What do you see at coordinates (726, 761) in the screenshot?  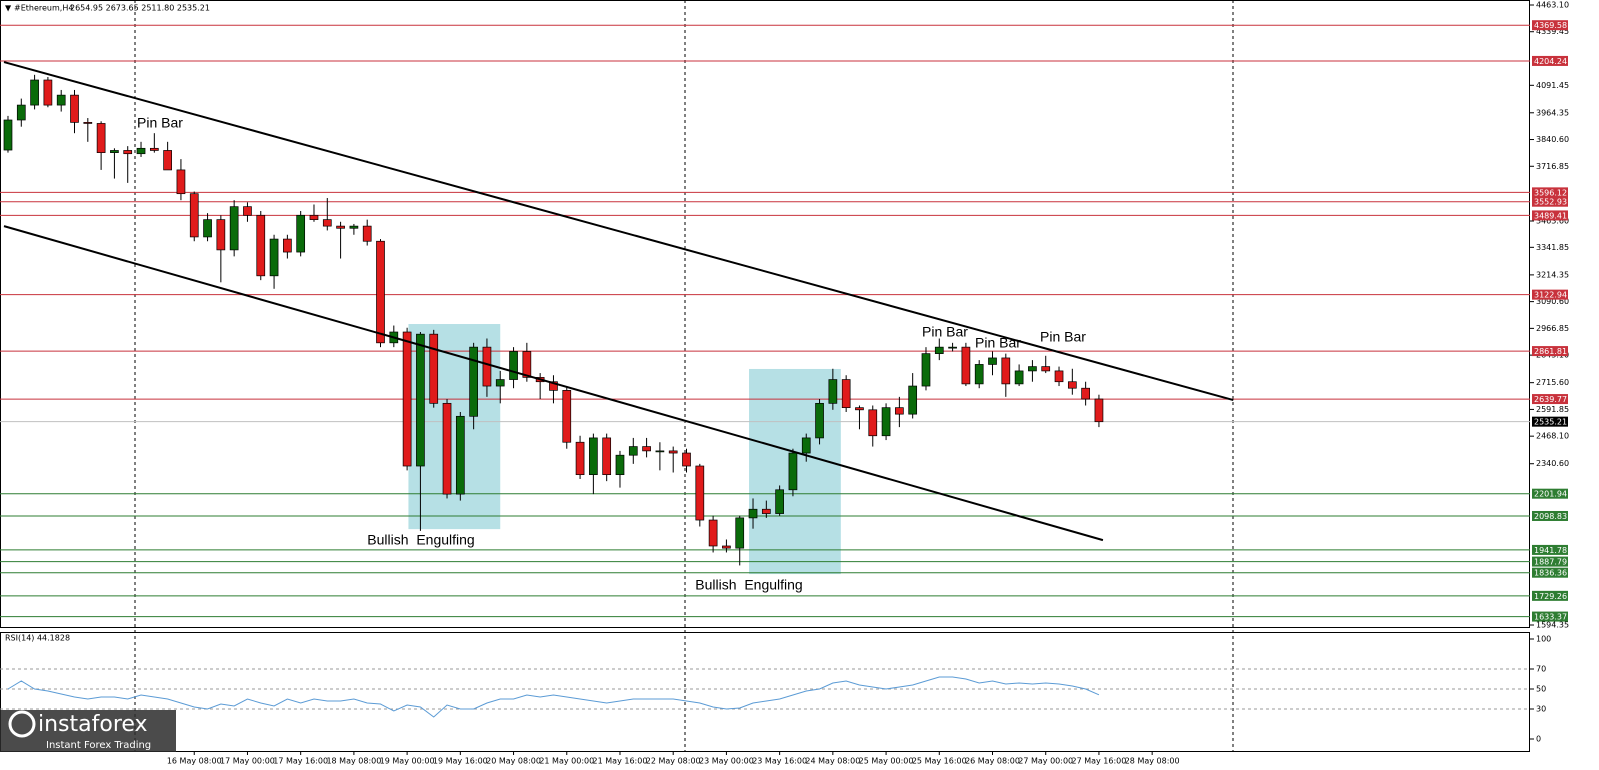 I see `x-tick-label: 23 May 00:00` at bounding box center [726, 761].